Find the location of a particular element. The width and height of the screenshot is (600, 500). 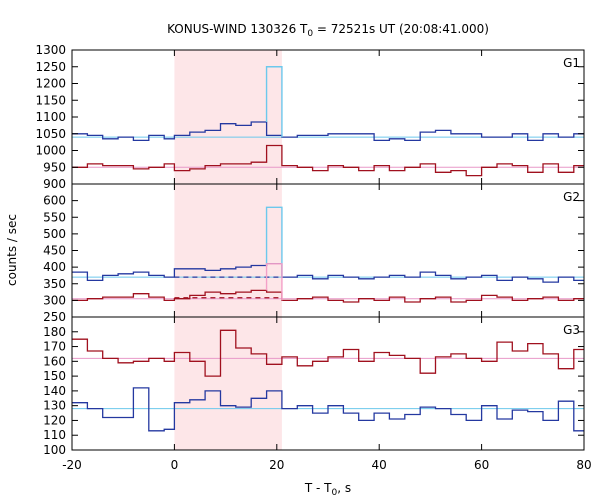

y-tick-label: 110 is located at coordinates (54, 435).